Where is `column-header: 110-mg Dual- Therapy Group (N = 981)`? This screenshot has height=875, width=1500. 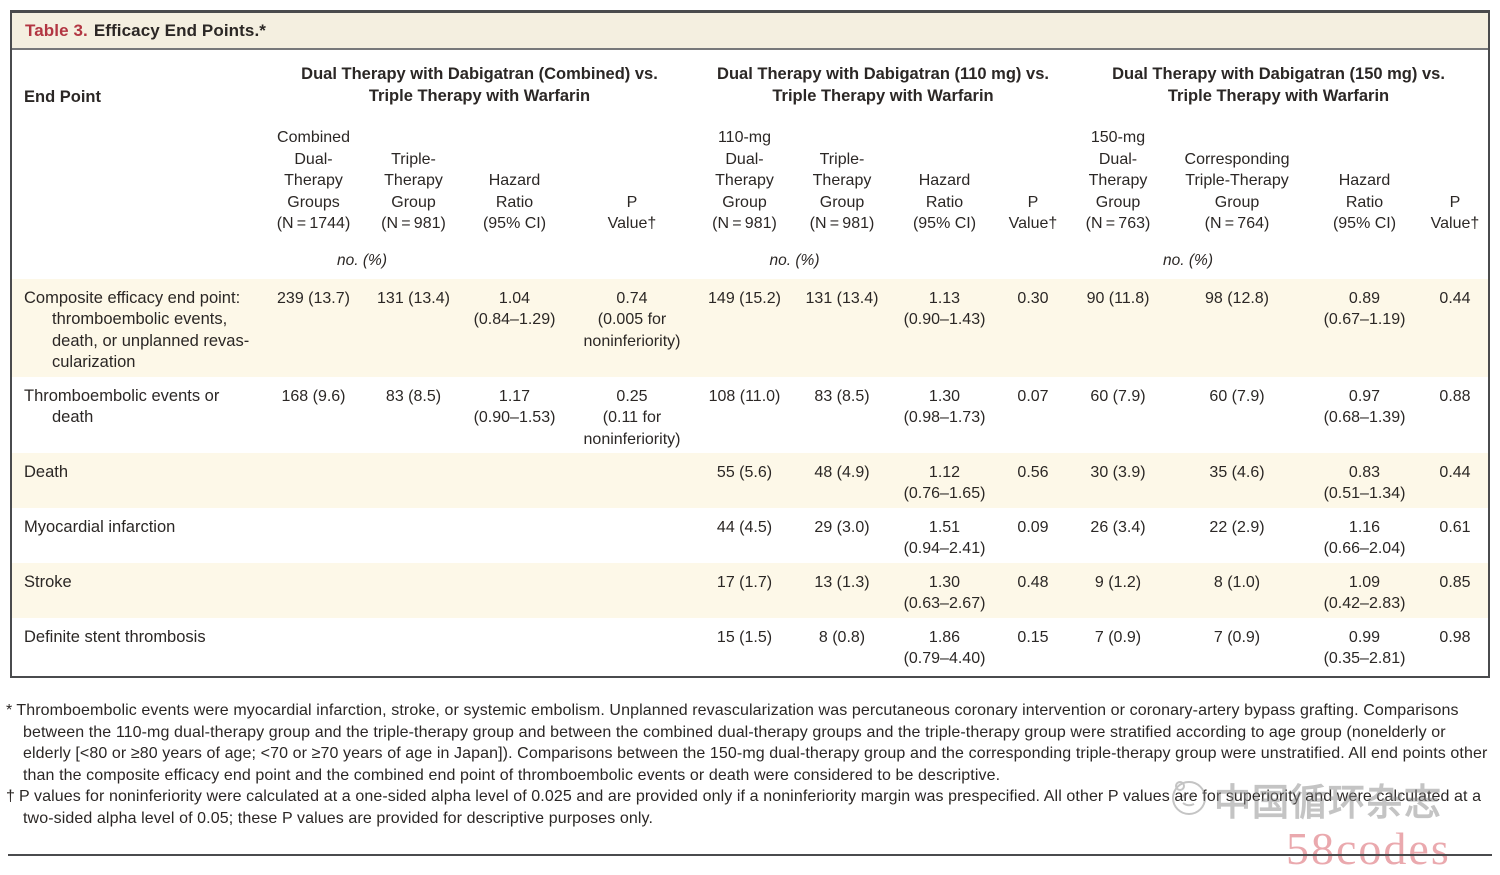
column-header: 110-mg Dual- Therapy Group (N = 981) is located at coordinates (744, 180).